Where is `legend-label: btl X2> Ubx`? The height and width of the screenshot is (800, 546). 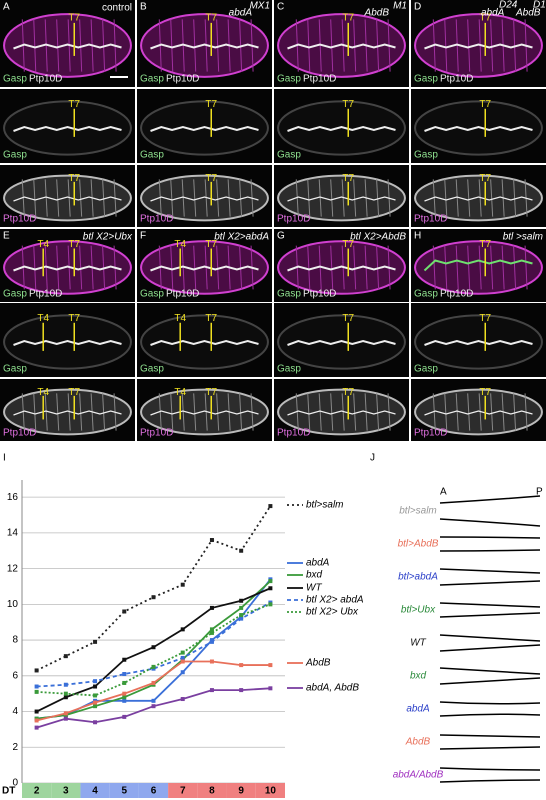
legend-label: btl X2> Ubx is located at coordinates (332, 612).